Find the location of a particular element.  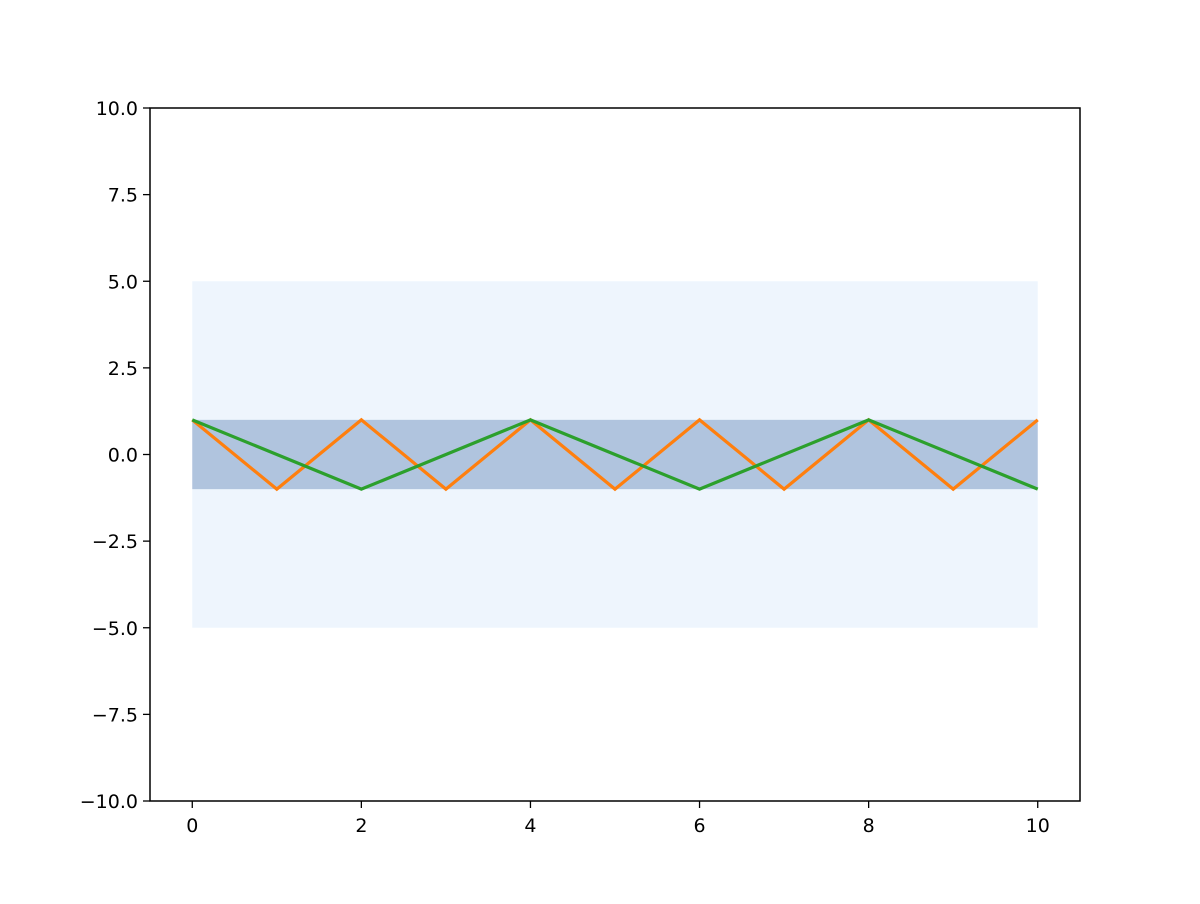

y-tick-label: 7.5 is located at coordinates (123, 196).